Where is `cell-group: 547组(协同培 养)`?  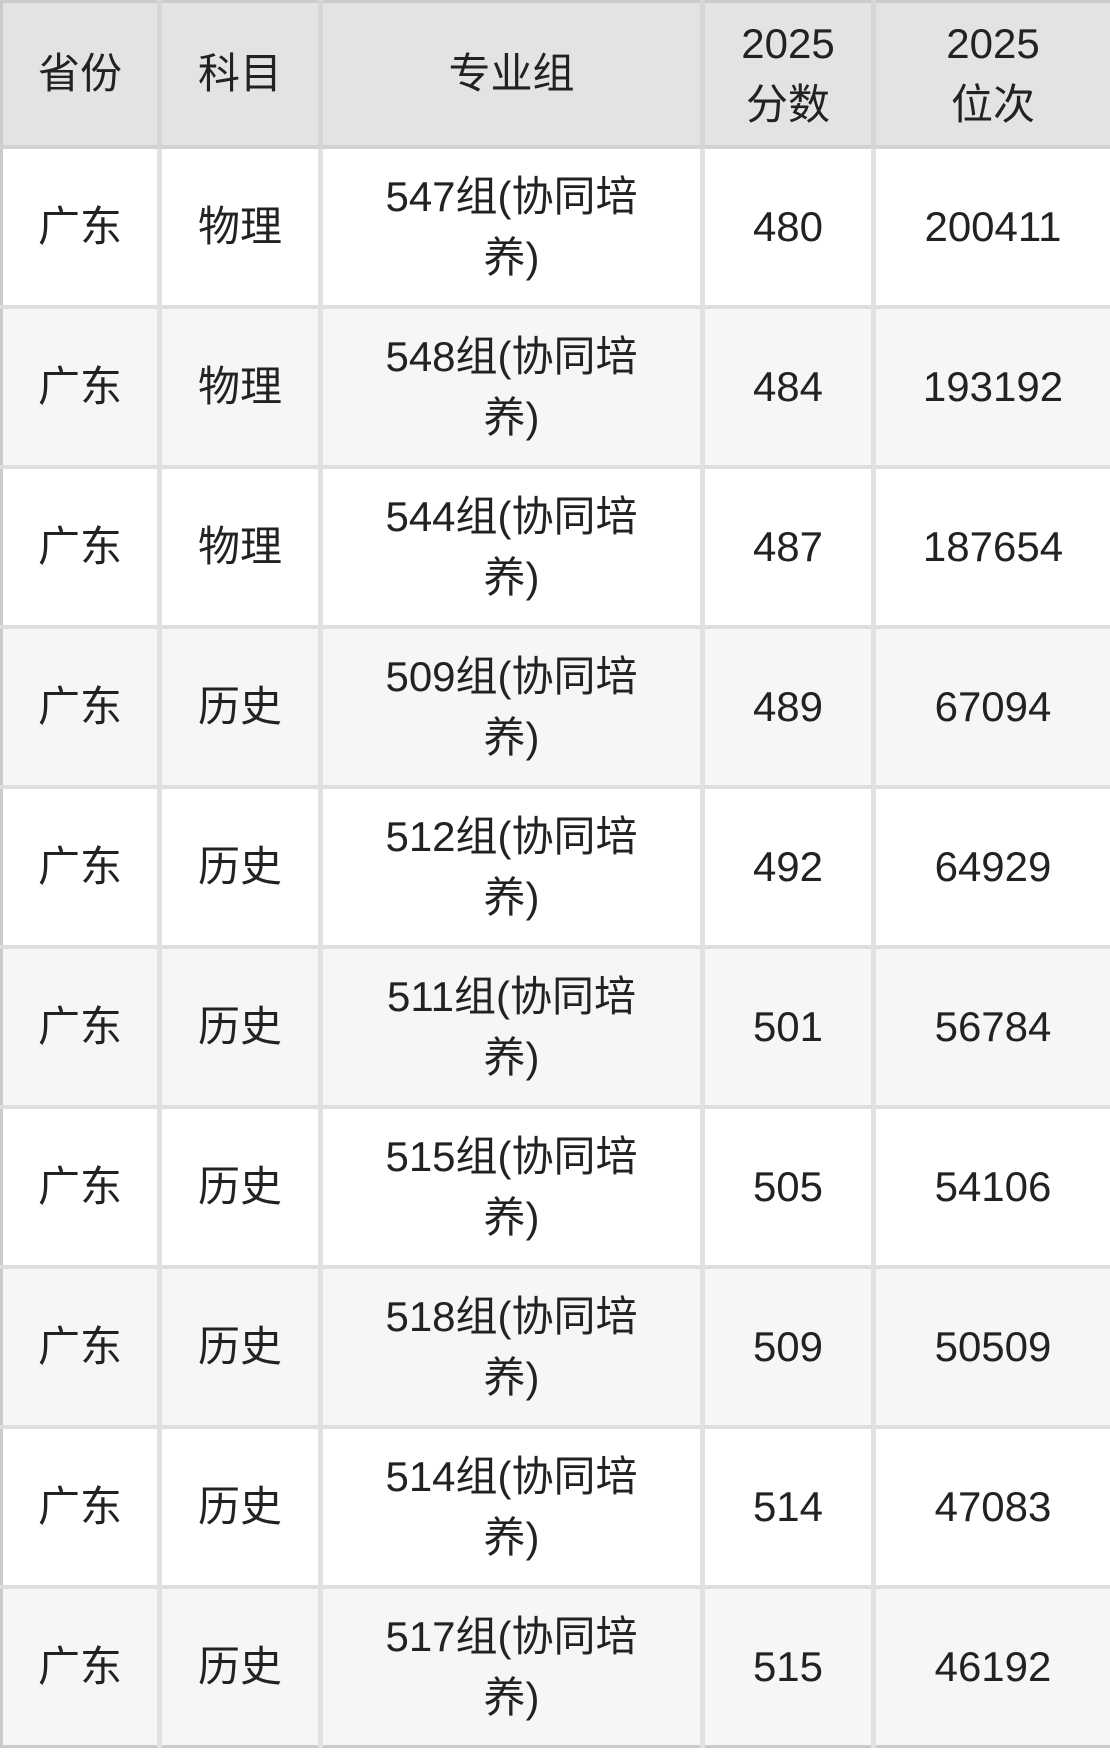 cell-group: 547组(协同培 养) is located at coordinates (512, 227).